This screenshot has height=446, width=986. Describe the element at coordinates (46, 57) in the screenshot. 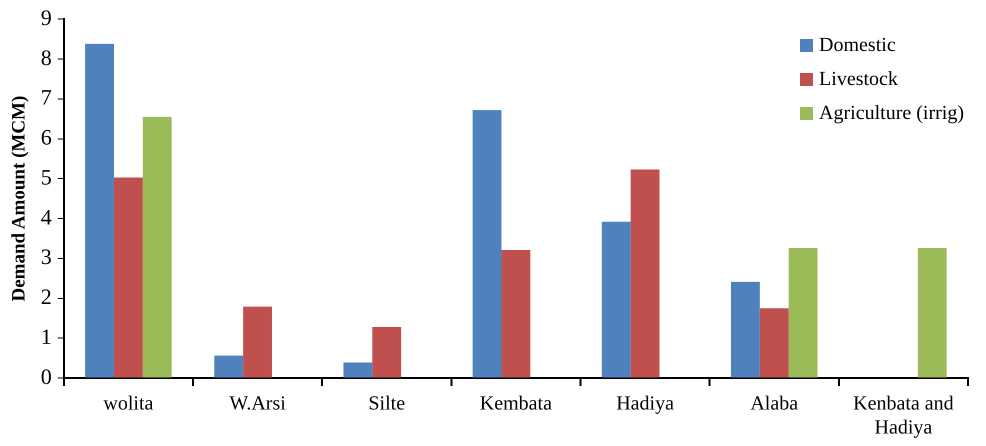

I see `y-tick-label: 8` at that location.